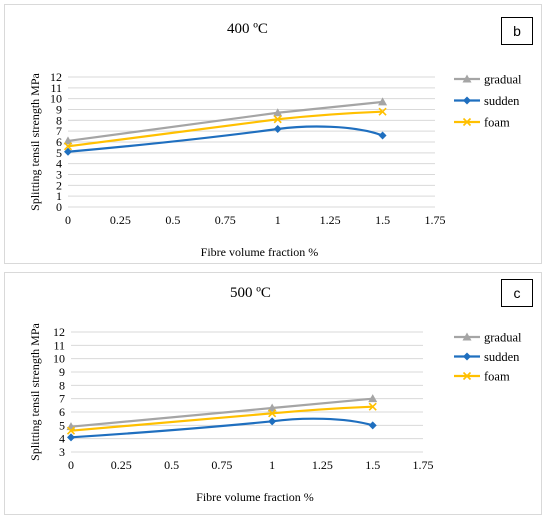 This screenshot has height=521, width=550. Describe the element at coordinates (59, 207) in the screenshot. I see `y-tick-label: 0` at that location.